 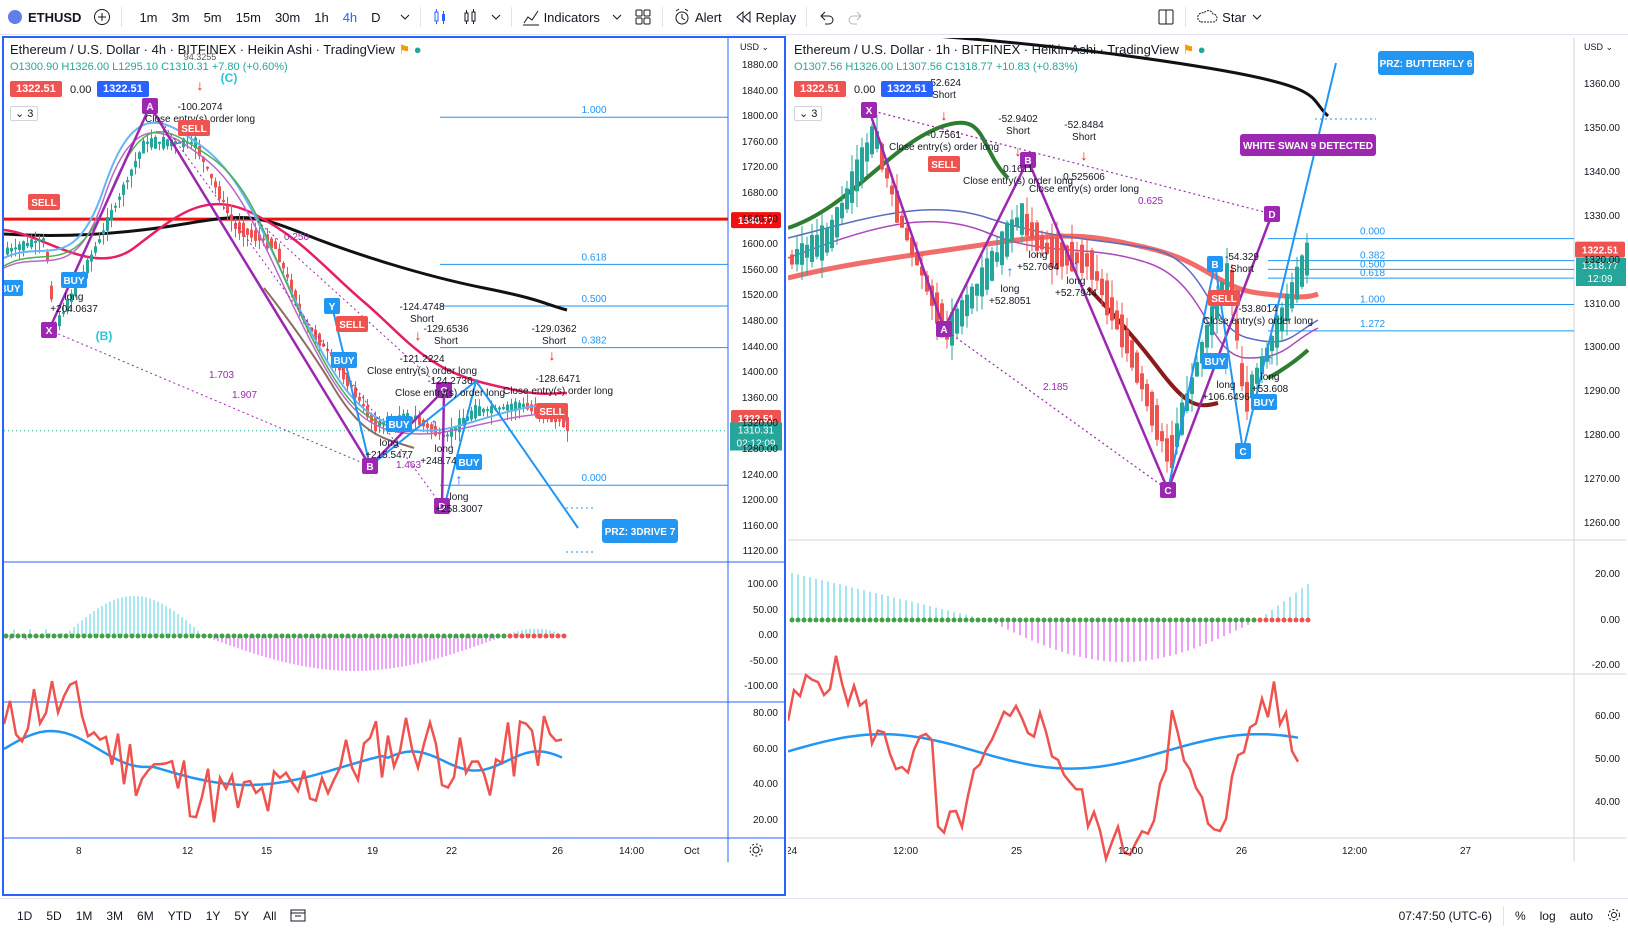 I want to click on range-1M: 1M, so click(x=84, y=916).